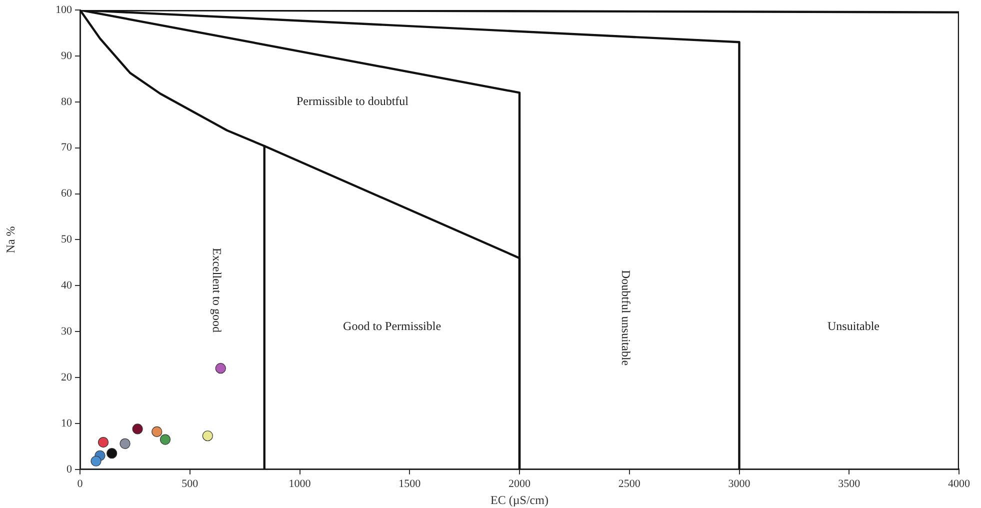 Image resolution: width=981 pixels, height=508 pixels. Describe the element at coordinates (66, 423) in the screenshot. I see `y-tick-label: 10` at that location.